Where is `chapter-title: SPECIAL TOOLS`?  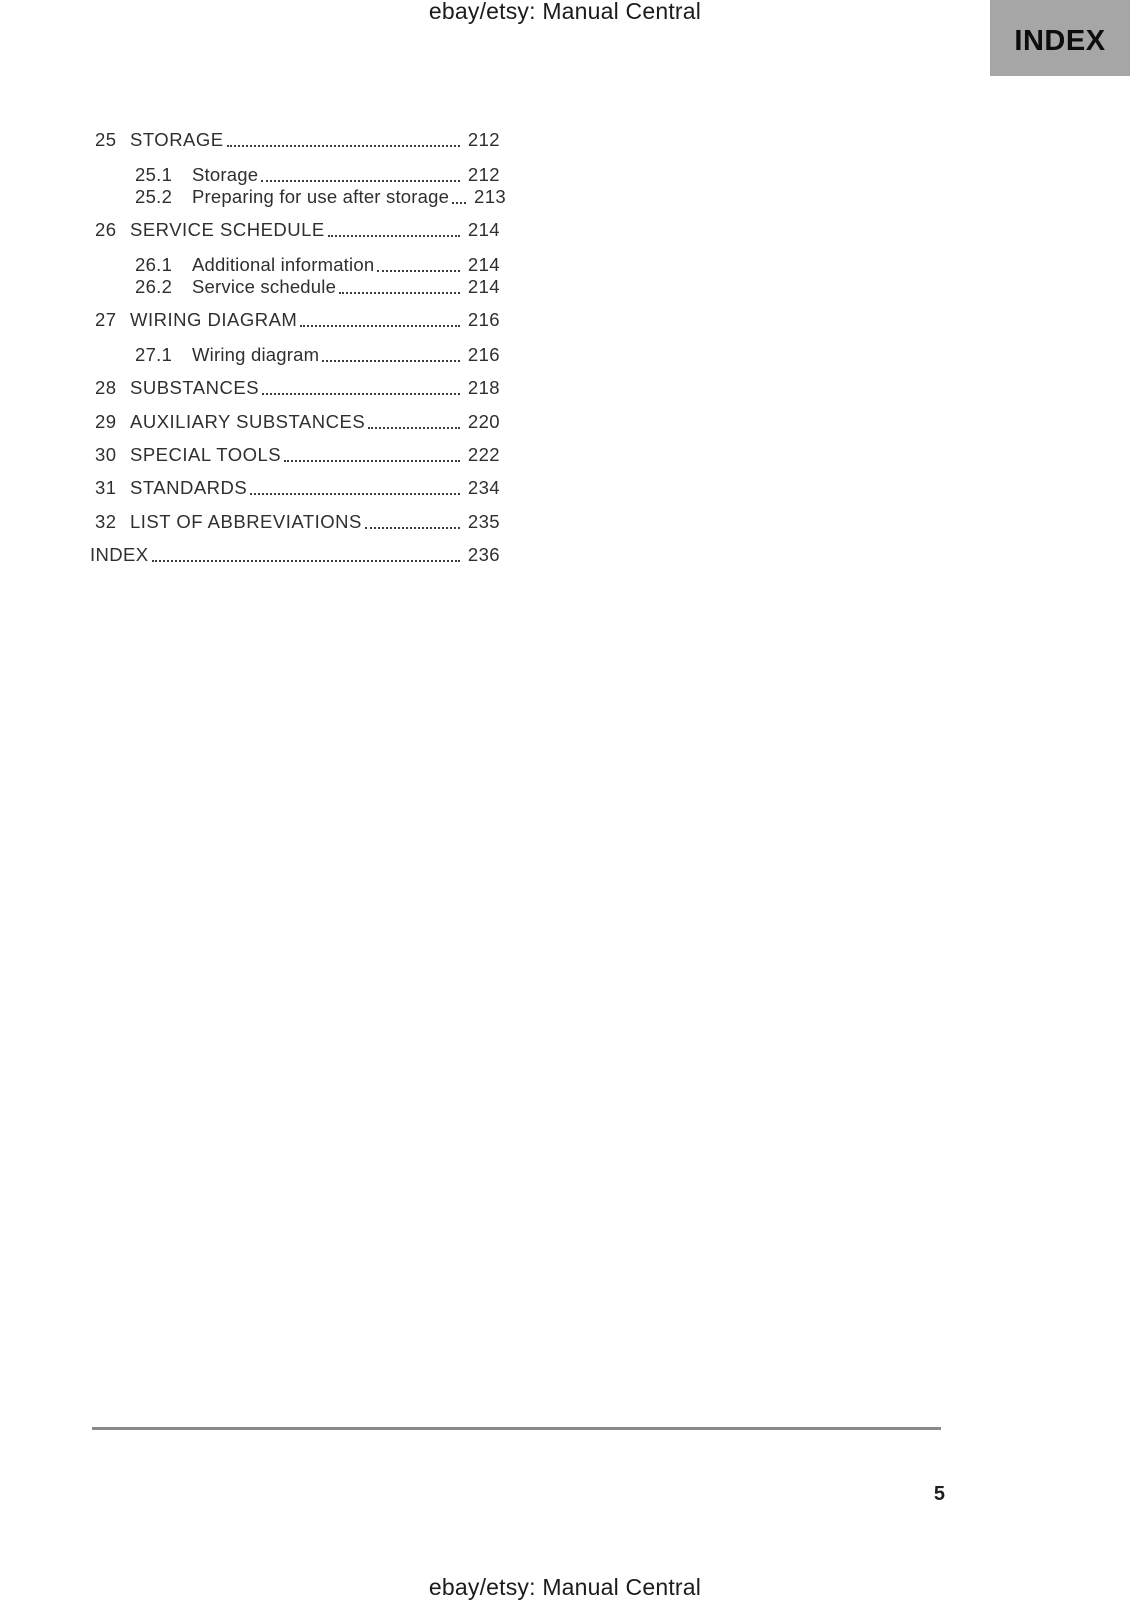 chapter-title: SPECIAL TOOLS is located at coordinates (206, 454).